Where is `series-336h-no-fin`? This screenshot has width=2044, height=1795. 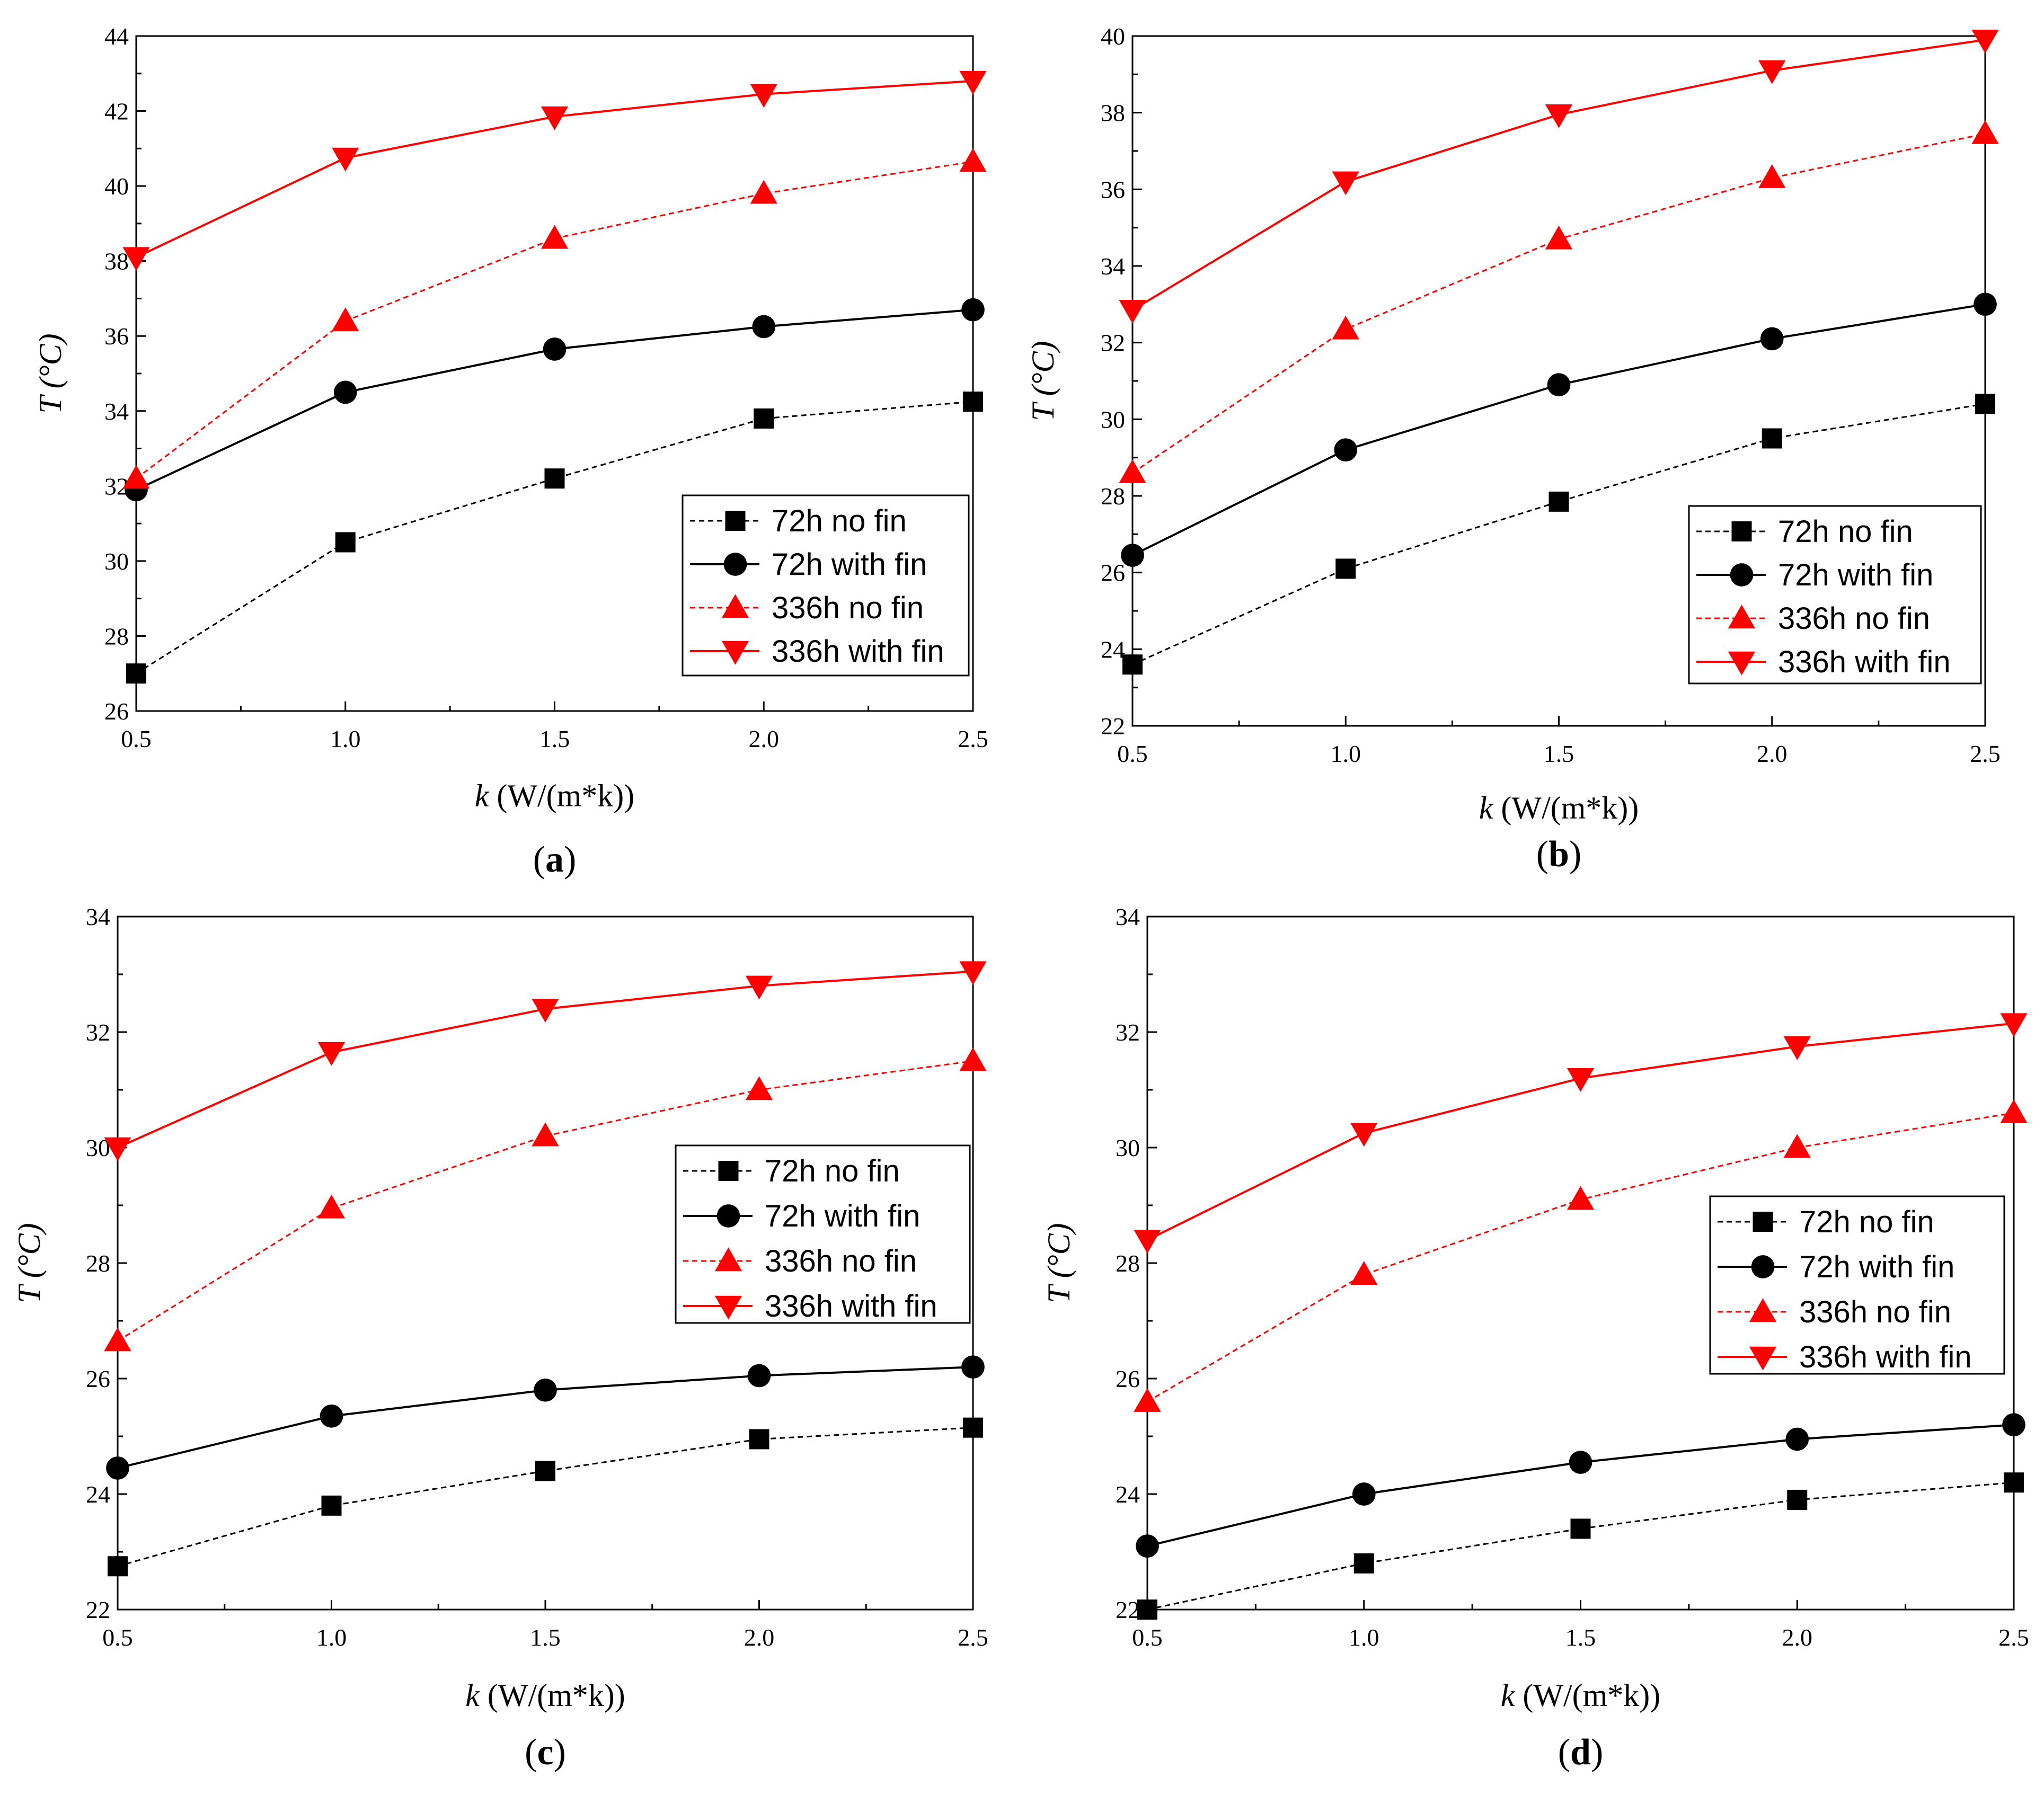
series-336h-no-fin is located at coordinates (1581, 1255).